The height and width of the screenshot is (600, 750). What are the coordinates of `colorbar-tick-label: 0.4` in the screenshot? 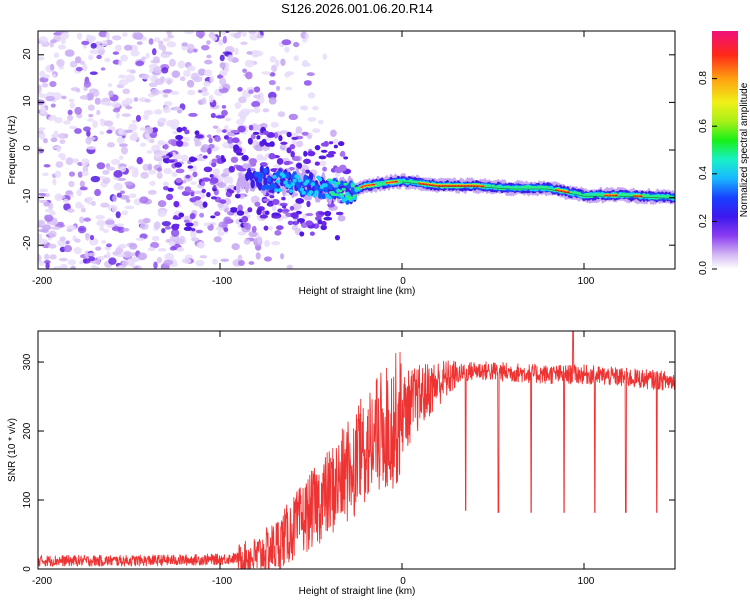 It's located at (703, 173).